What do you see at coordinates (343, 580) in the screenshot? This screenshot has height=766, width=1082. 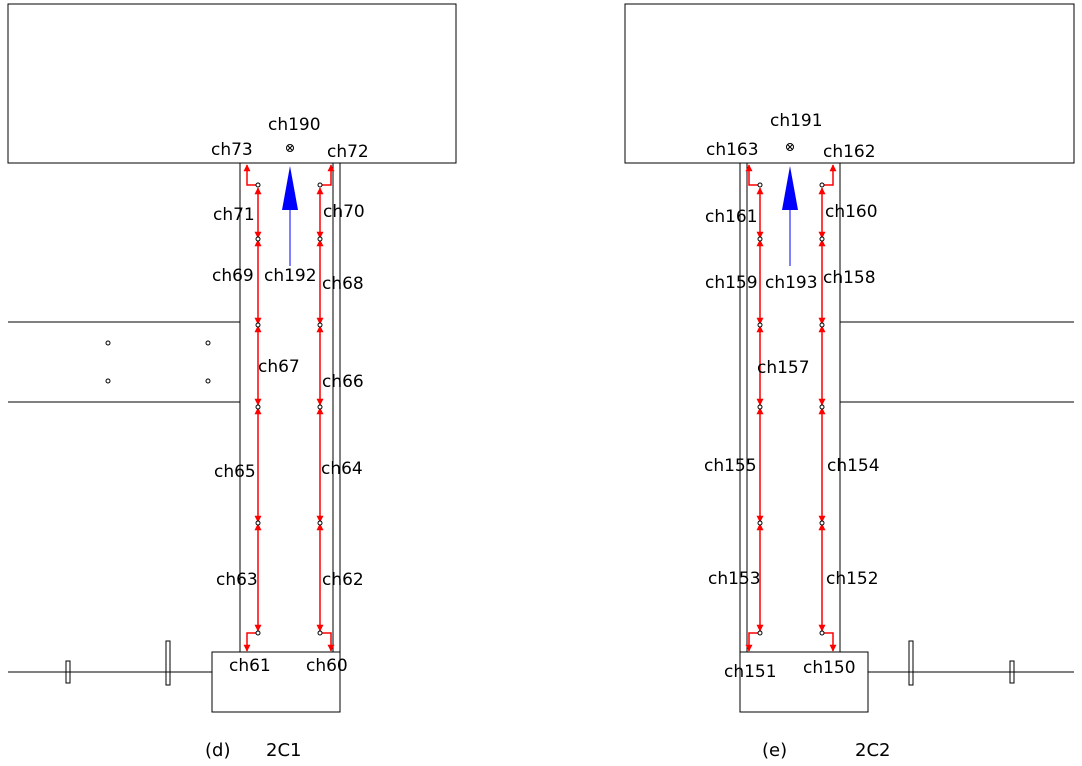 I see `label-right-5: ch62` at bounding box center [343, 580].